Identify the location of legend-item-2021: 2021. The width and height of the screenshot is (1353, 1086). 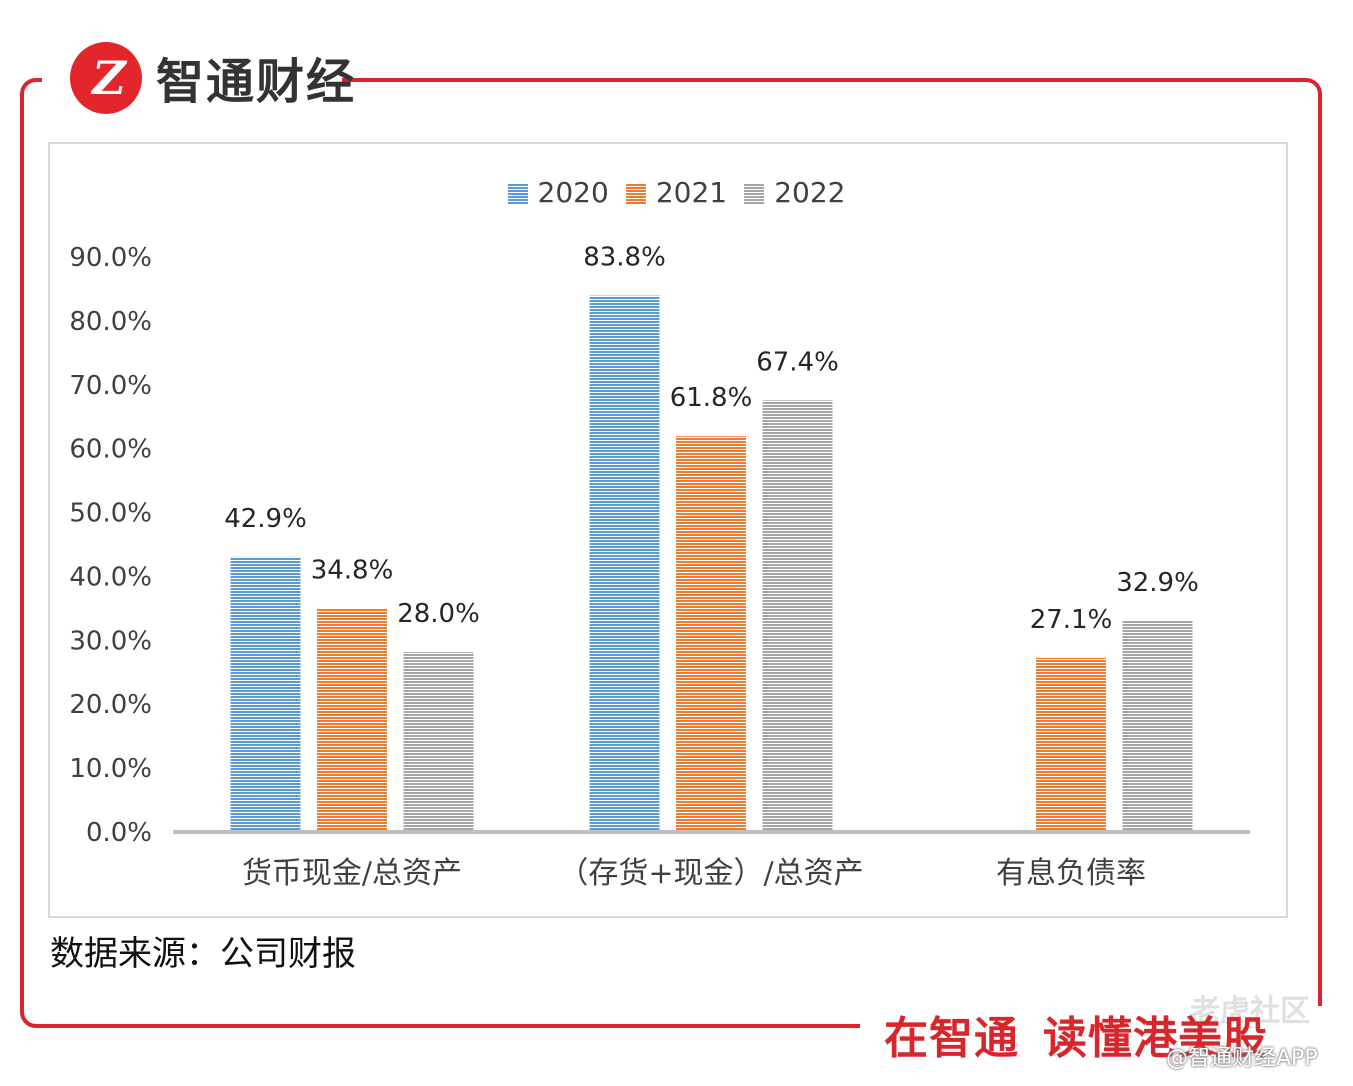
(676, 192).